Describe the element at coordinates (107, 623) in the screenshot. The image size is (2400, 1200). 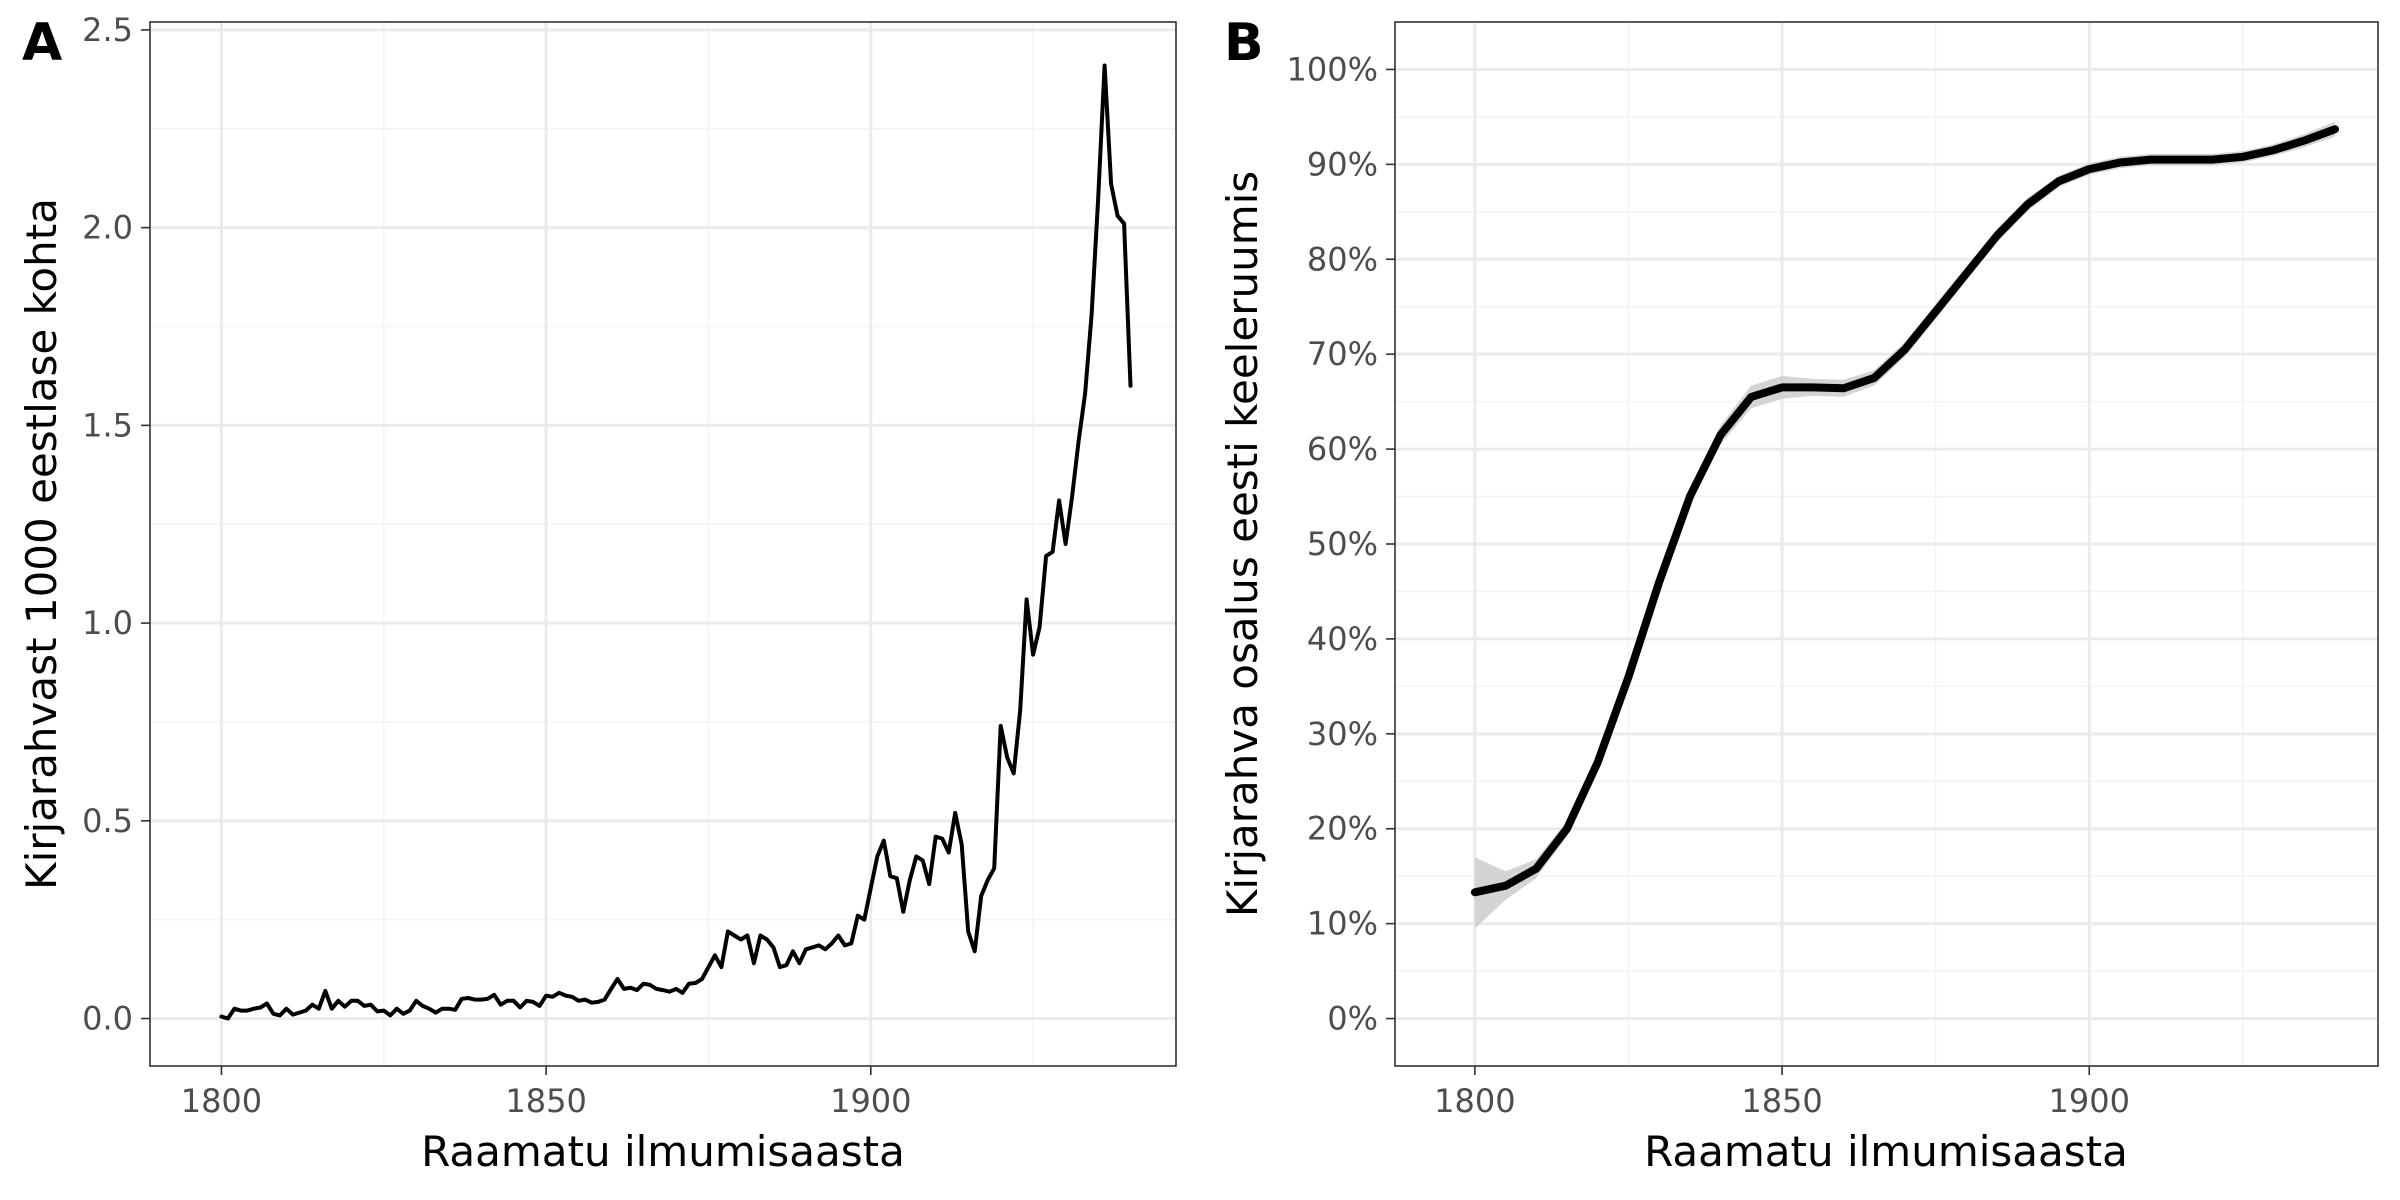
I see `y-tick-label: 1.0` at that location.